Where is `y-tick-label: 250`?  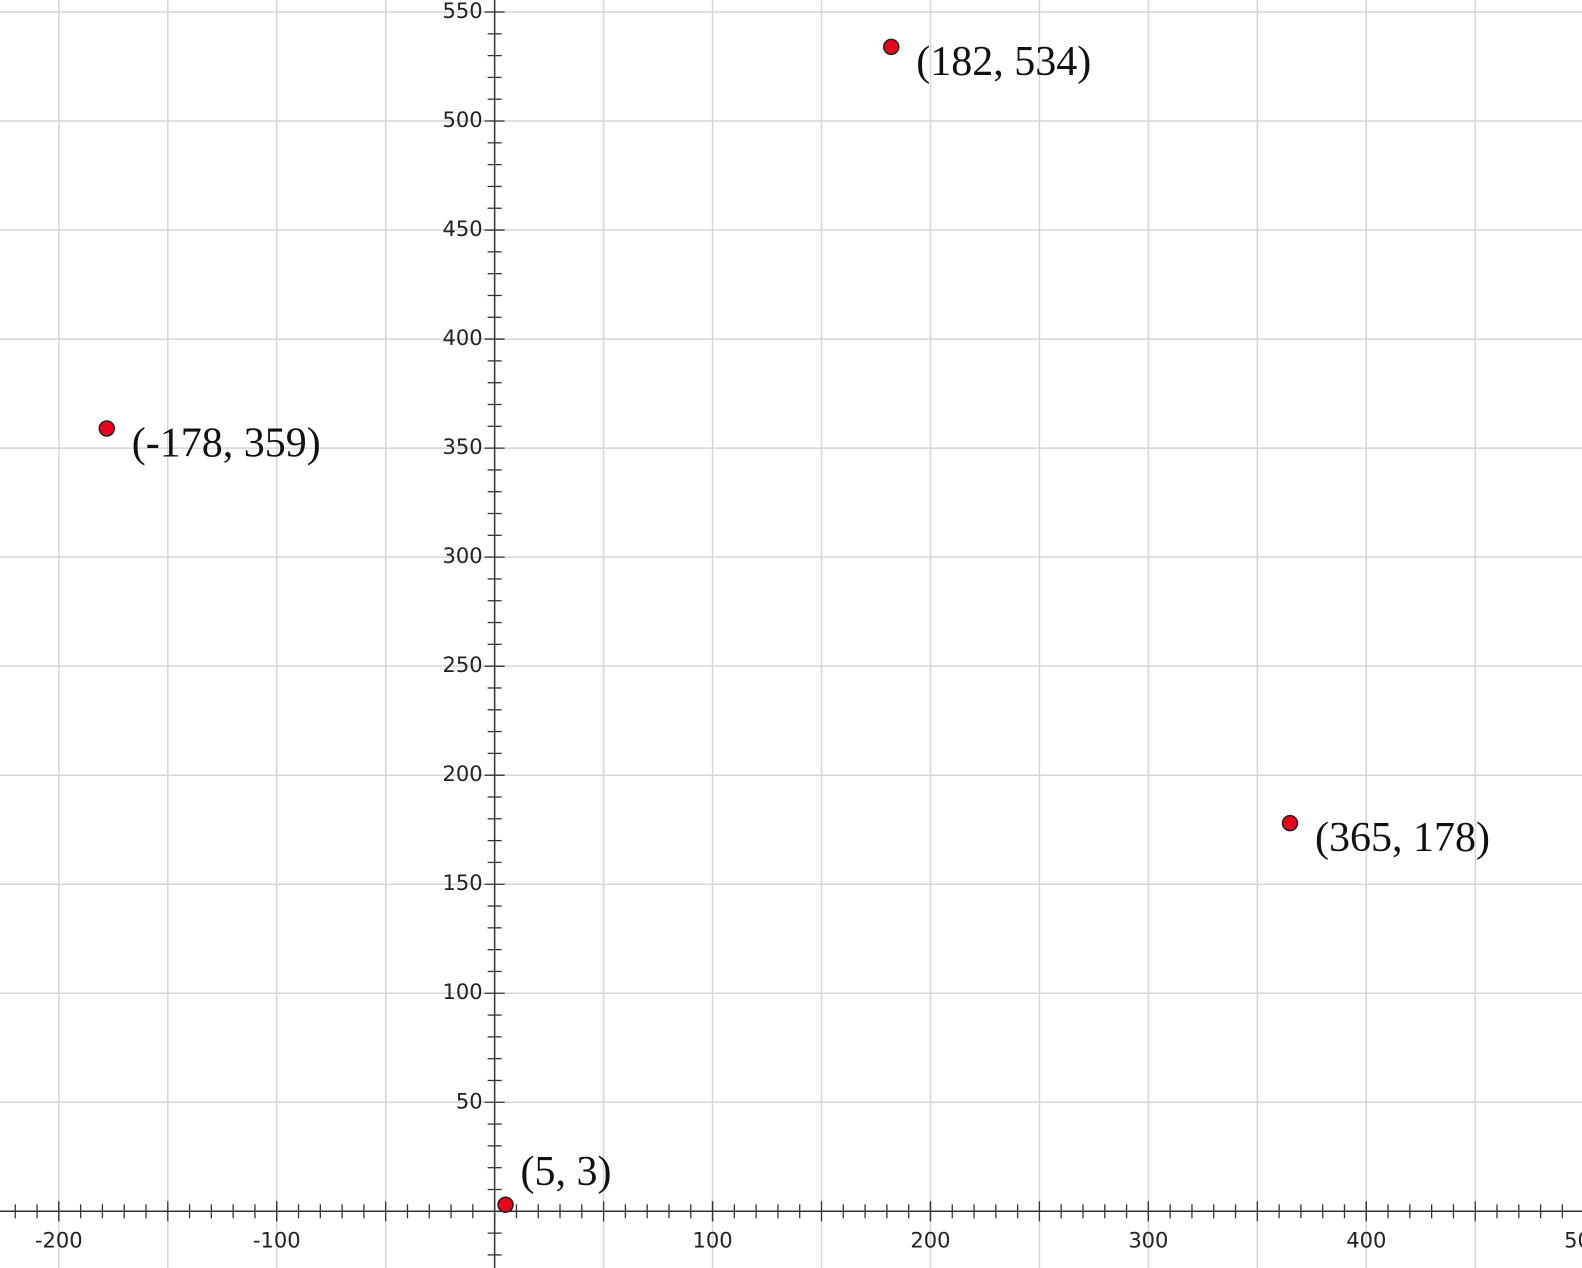
y-tick-label: 250 is located at coordinates (463, 665).